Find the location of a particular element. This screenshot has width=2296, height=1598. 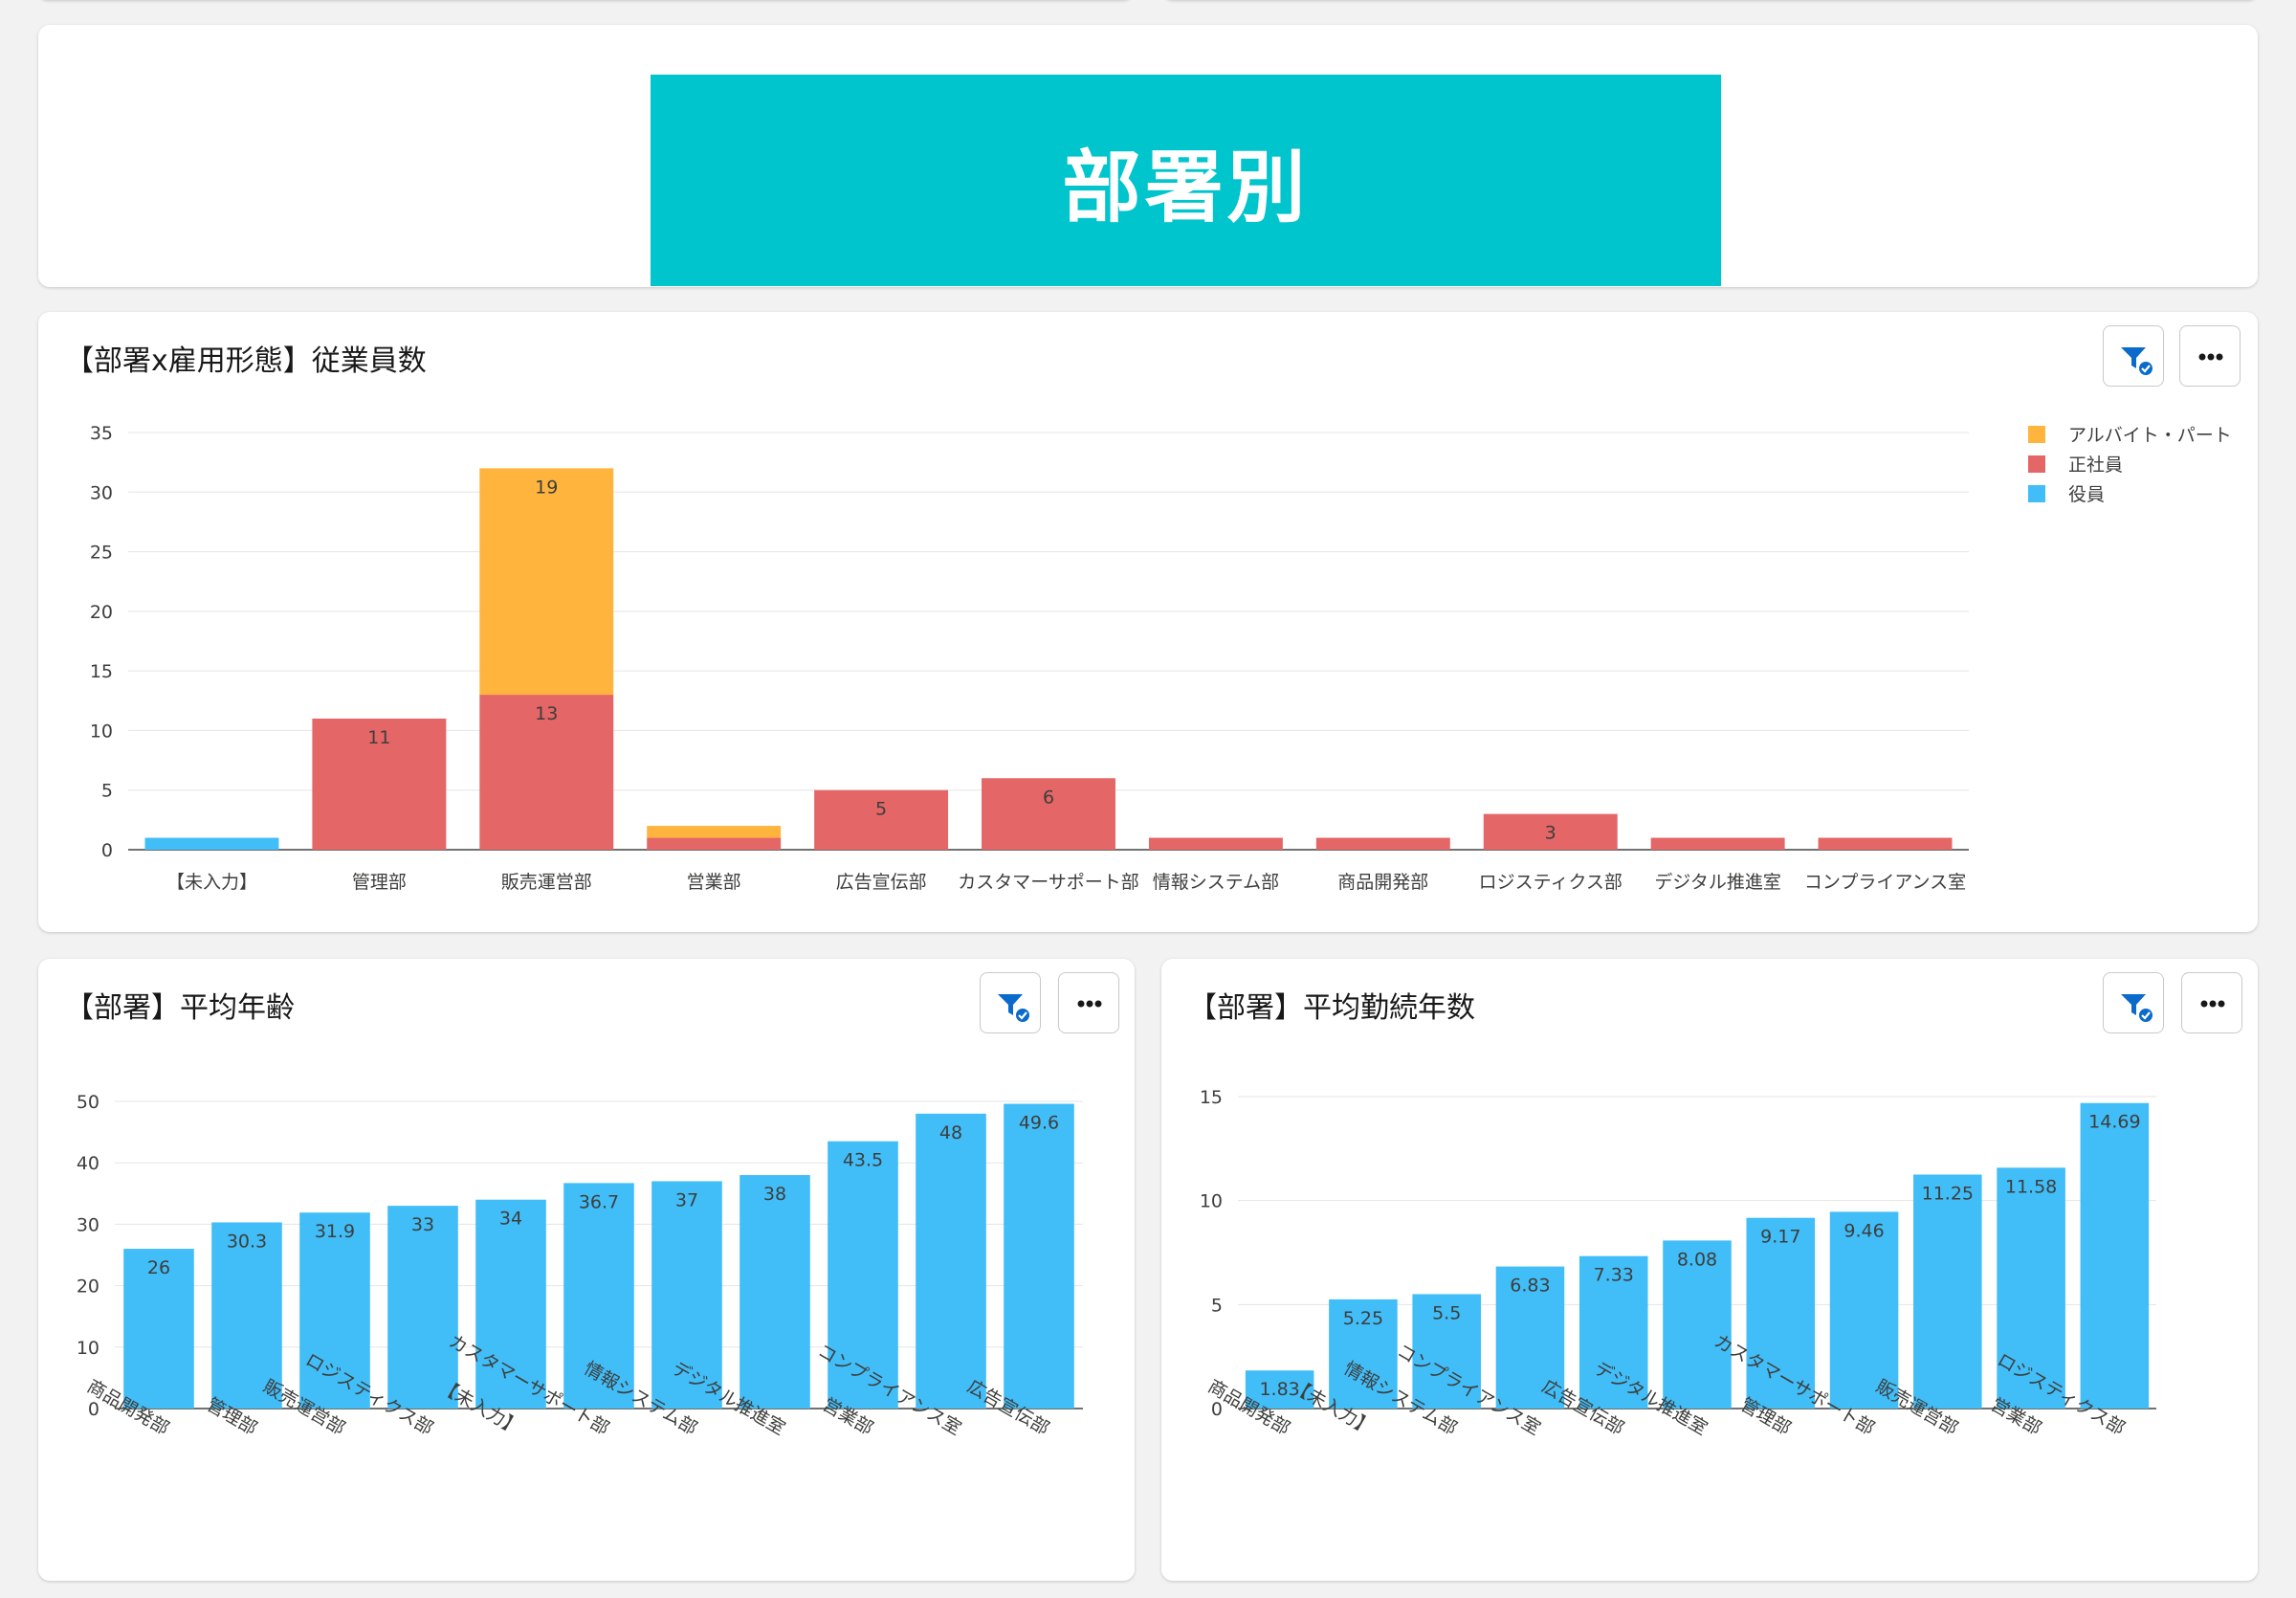

data-label: 9.46 is located at coordinates (1863, 1230).